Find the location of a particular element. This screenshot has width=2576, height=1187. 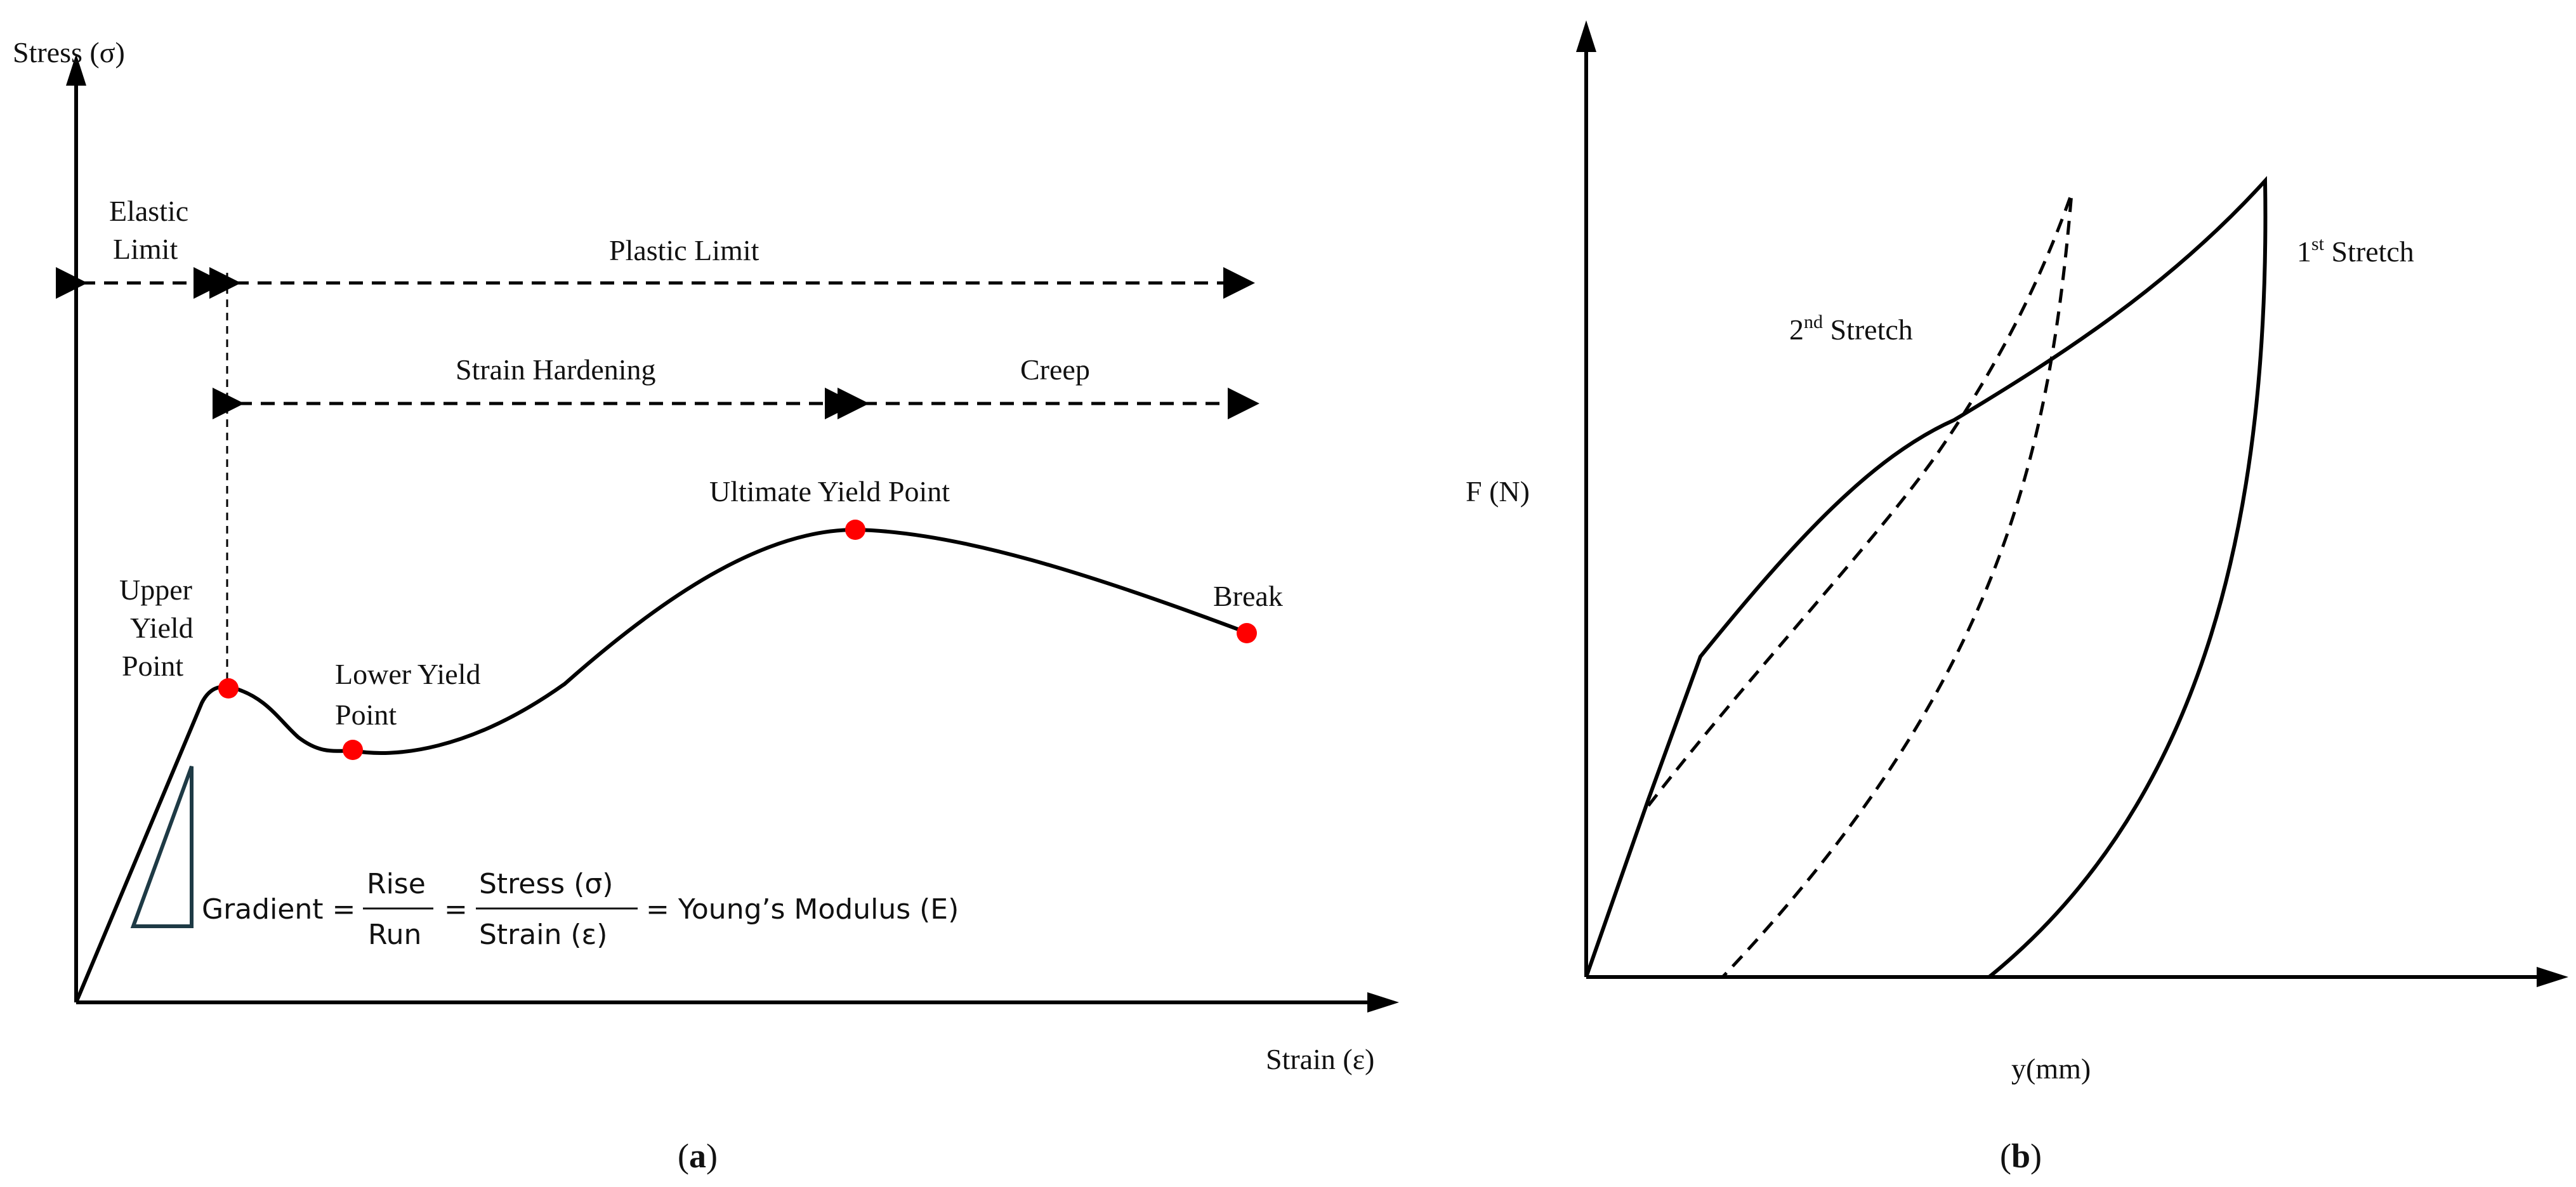

ultimate-yield-label: Ultimate Yield Point is located at coordinates (829, 492).